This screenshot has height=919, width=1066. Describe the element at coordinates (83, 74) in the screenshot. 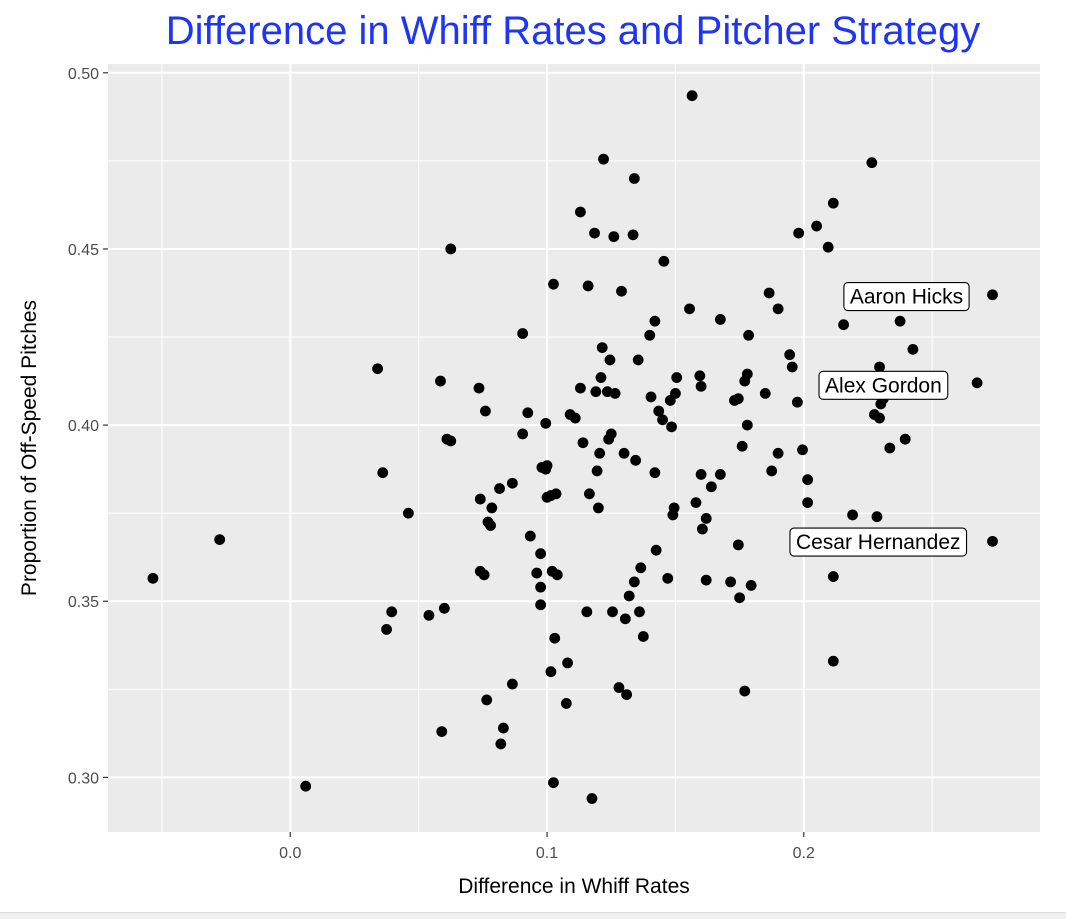

I see `y-tick-label: 0.50` at that location.